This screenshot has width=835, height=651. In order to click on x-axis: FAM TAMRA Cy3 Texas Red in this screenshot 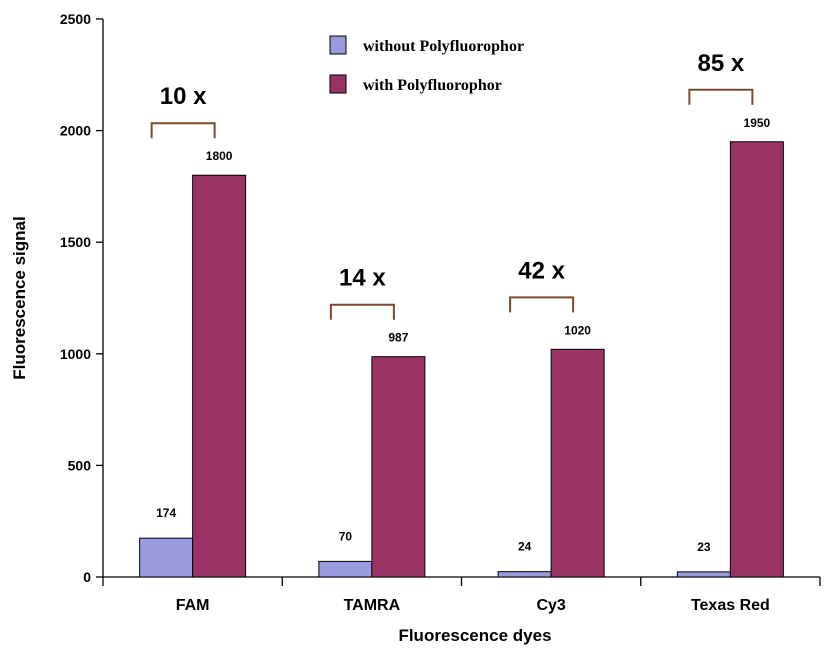, I will do `click(461, 595)`.